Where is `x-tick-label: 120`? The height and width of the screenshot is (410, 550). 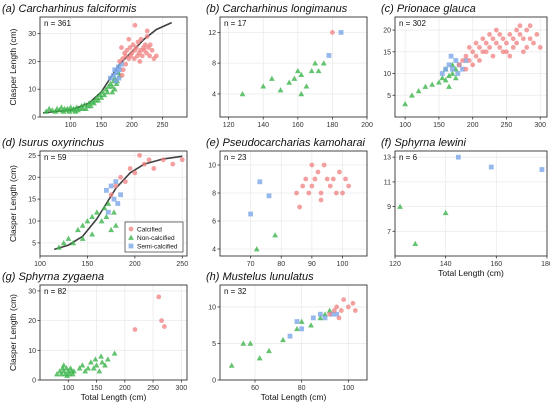
x-tick-label: 120 is located at coordinates (395, 264).